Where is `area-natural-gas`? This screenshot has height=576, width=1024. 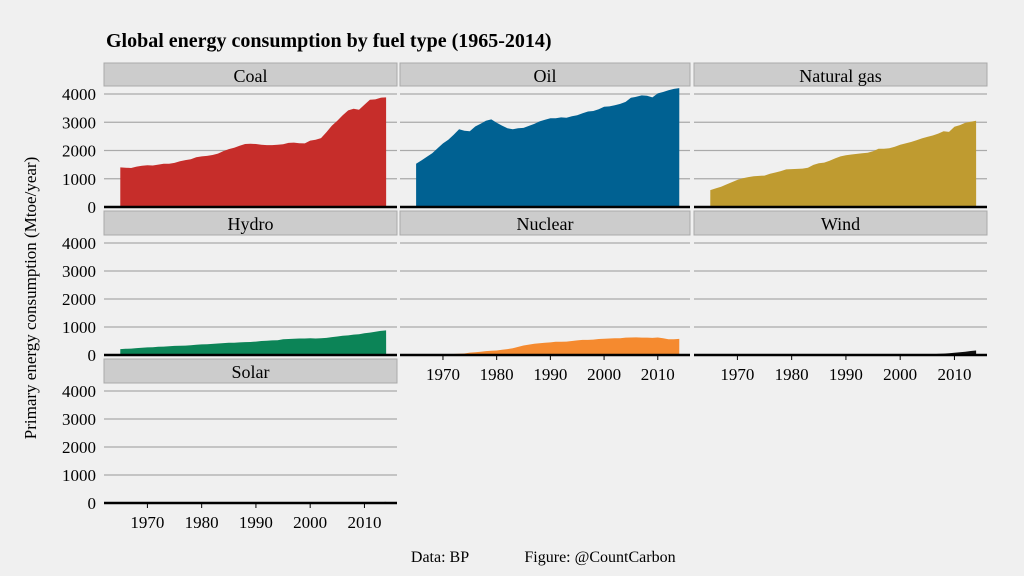
area-natural-gas is located at coordinates (843, 163).